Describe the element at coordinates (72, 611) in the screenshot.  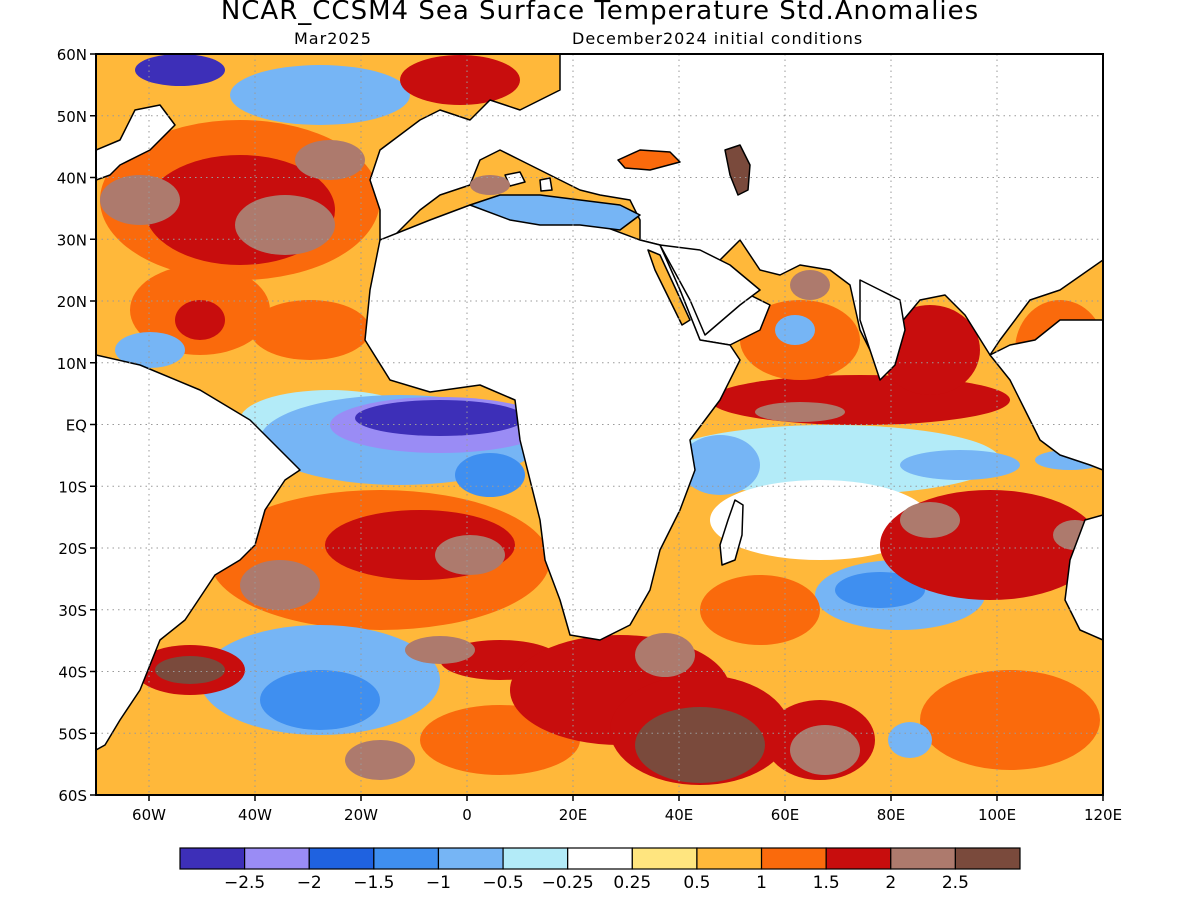
I see `lat-label: 30S` at that location.